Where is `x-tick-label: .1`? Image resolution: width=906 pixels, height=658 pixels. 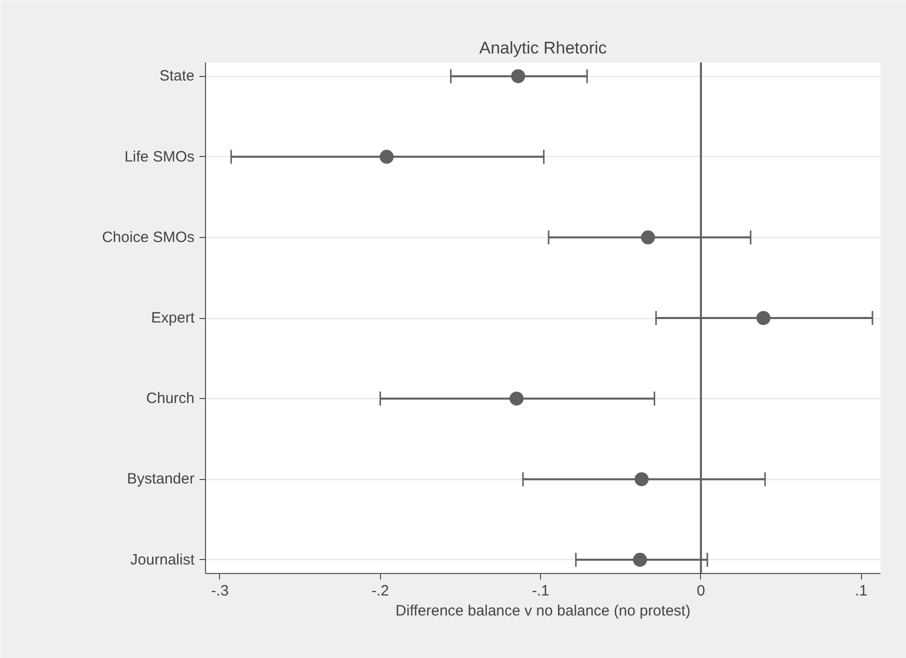 x-tick-label: .1 is located at coordinates (861, 591).